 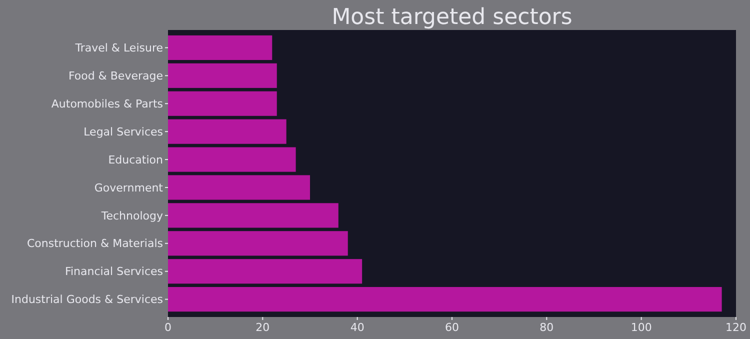 I want to click on y-tick-label: Legal Services, so click(x=124, y=131).